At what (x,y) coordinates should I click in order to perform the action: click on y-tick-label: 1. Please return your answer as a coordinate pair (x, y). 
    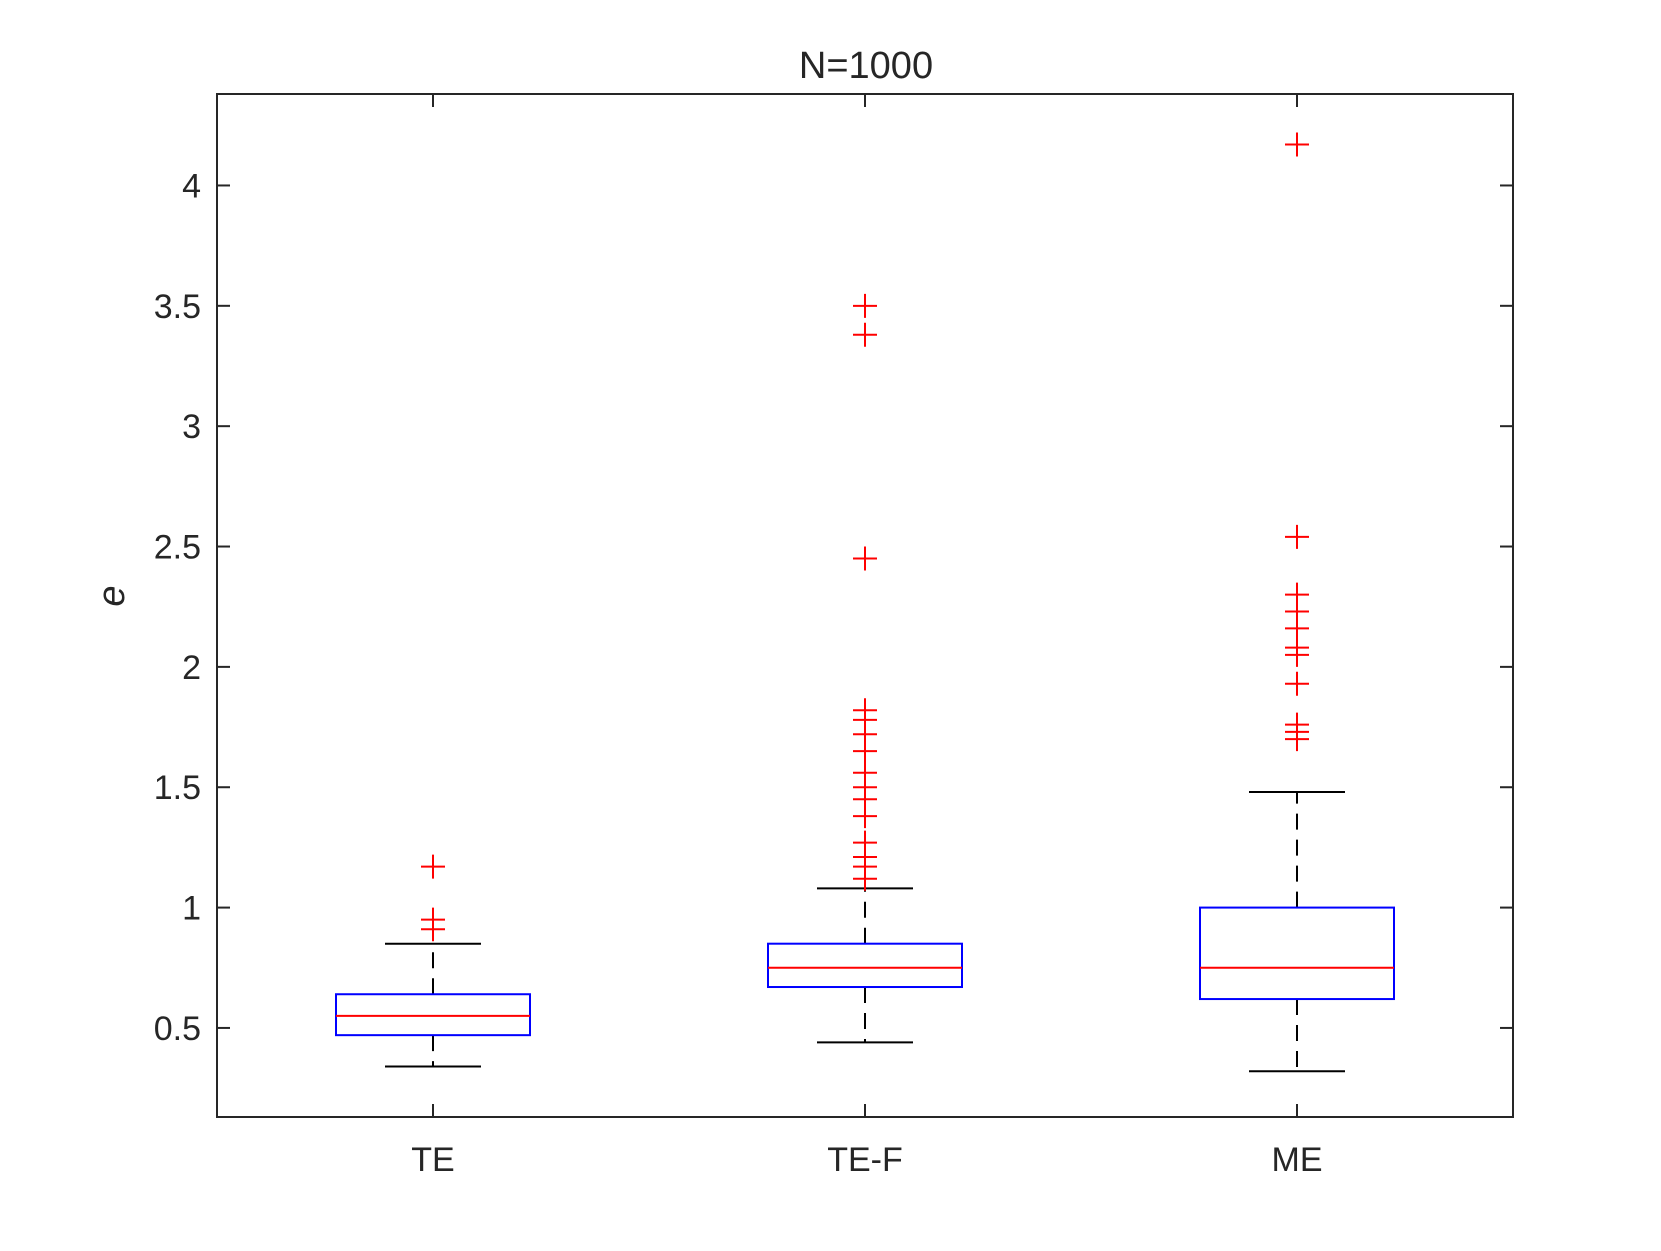
    Looking at the image, I should click on (191, 909).